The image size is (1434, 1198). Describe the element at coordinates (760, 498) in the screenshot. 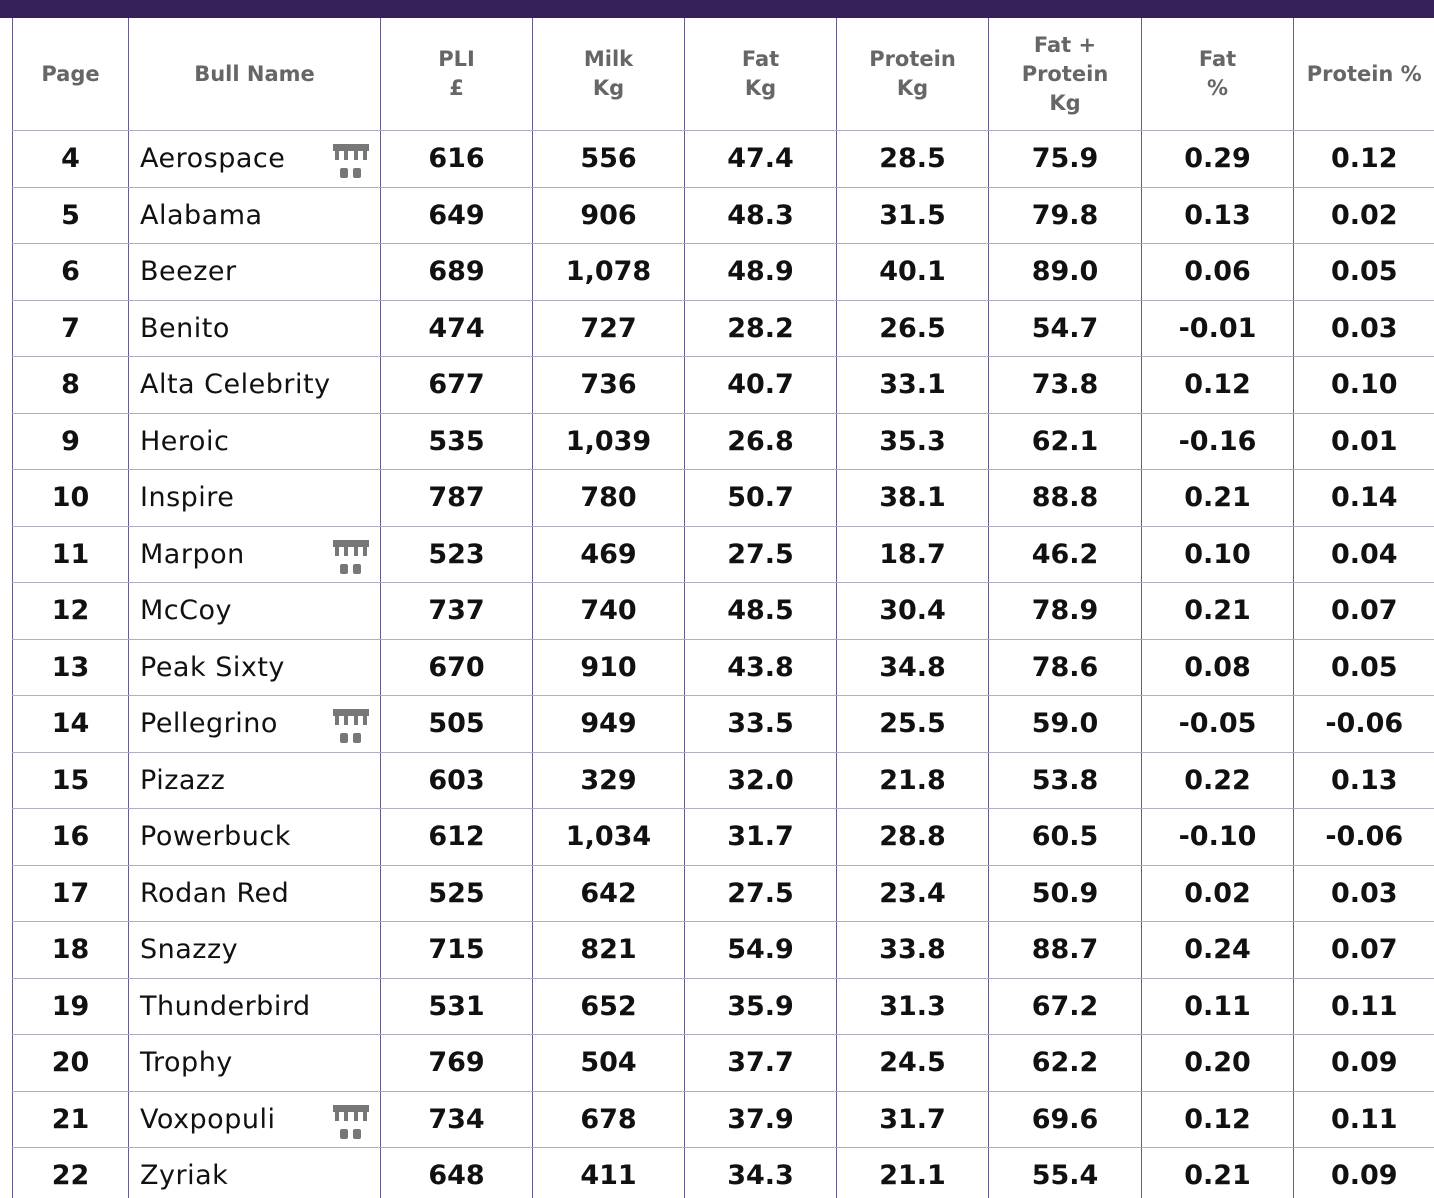

I see `value-cell: 50.7` at that location.